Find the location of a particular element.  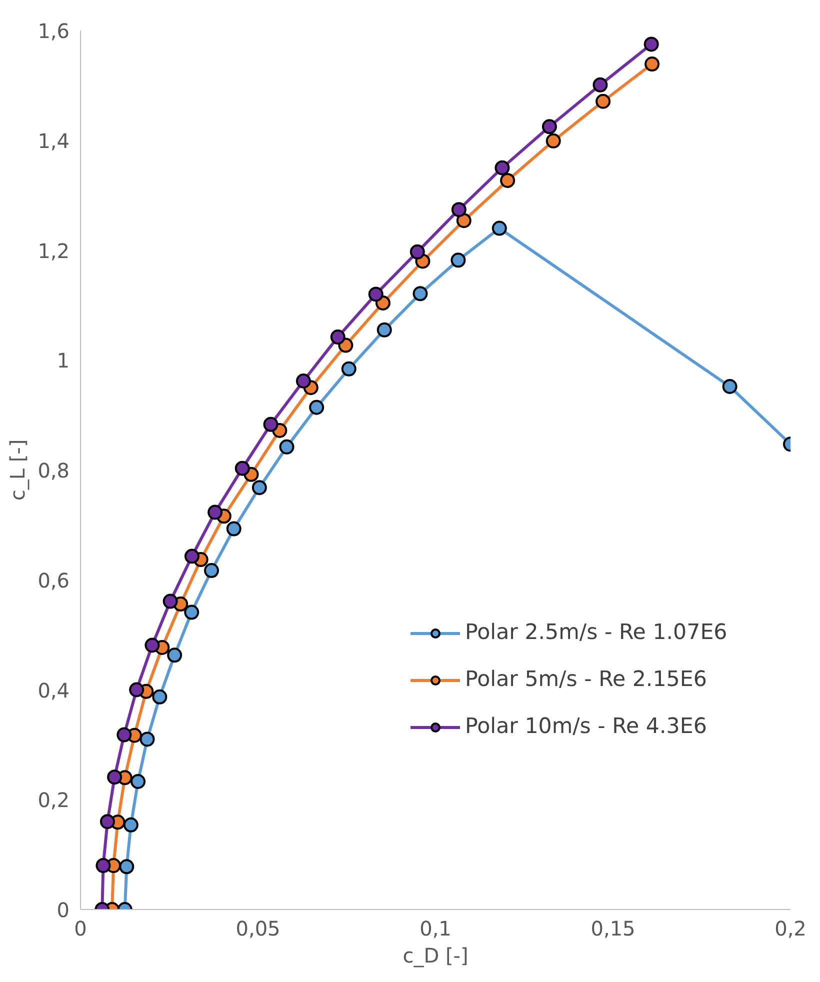

y-axis-title: c_L [-] is located at coordinates (18, 470).